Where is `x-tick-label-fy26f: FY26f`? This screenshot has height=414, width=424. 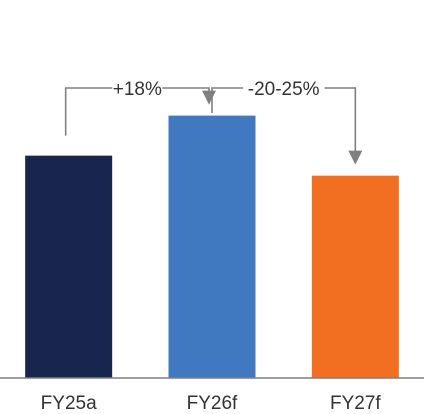 x-tick-label-fy26f: FY26f is located at coordinates (212, 403).